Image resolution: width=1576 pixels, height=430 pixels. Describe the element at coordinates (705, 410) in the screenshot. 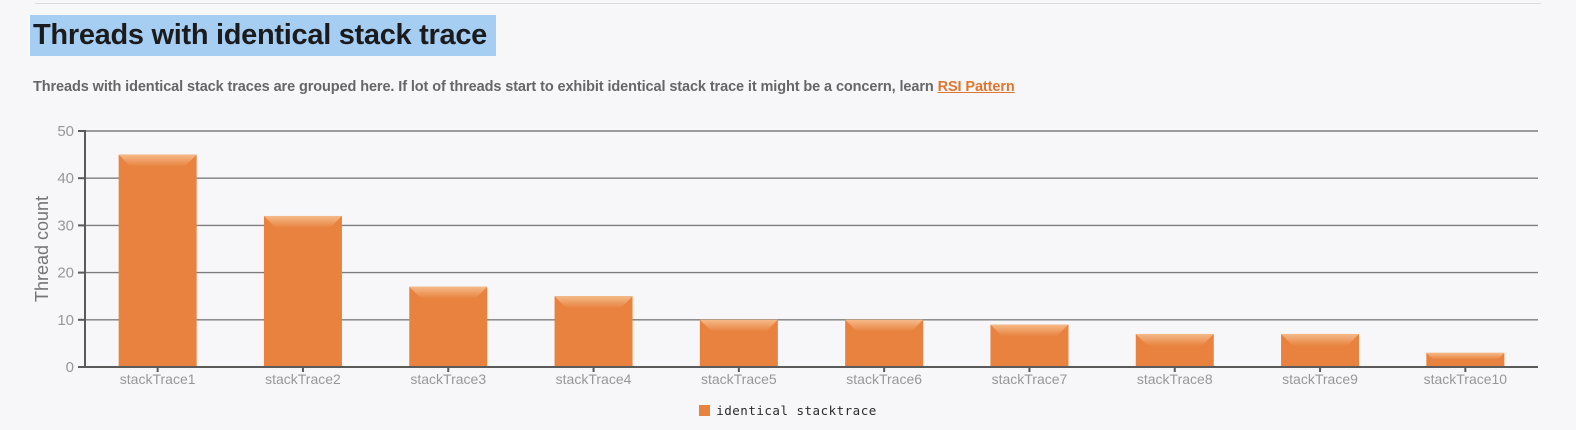

I see `legend-swatch-identical-stacktrace` at that location.